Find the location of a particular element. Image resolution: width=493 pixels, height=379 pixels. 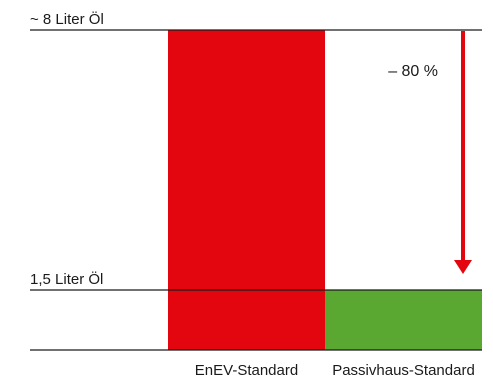

reference-label-2: 1,5 Liter Öl is located at coordinates (66, 279).